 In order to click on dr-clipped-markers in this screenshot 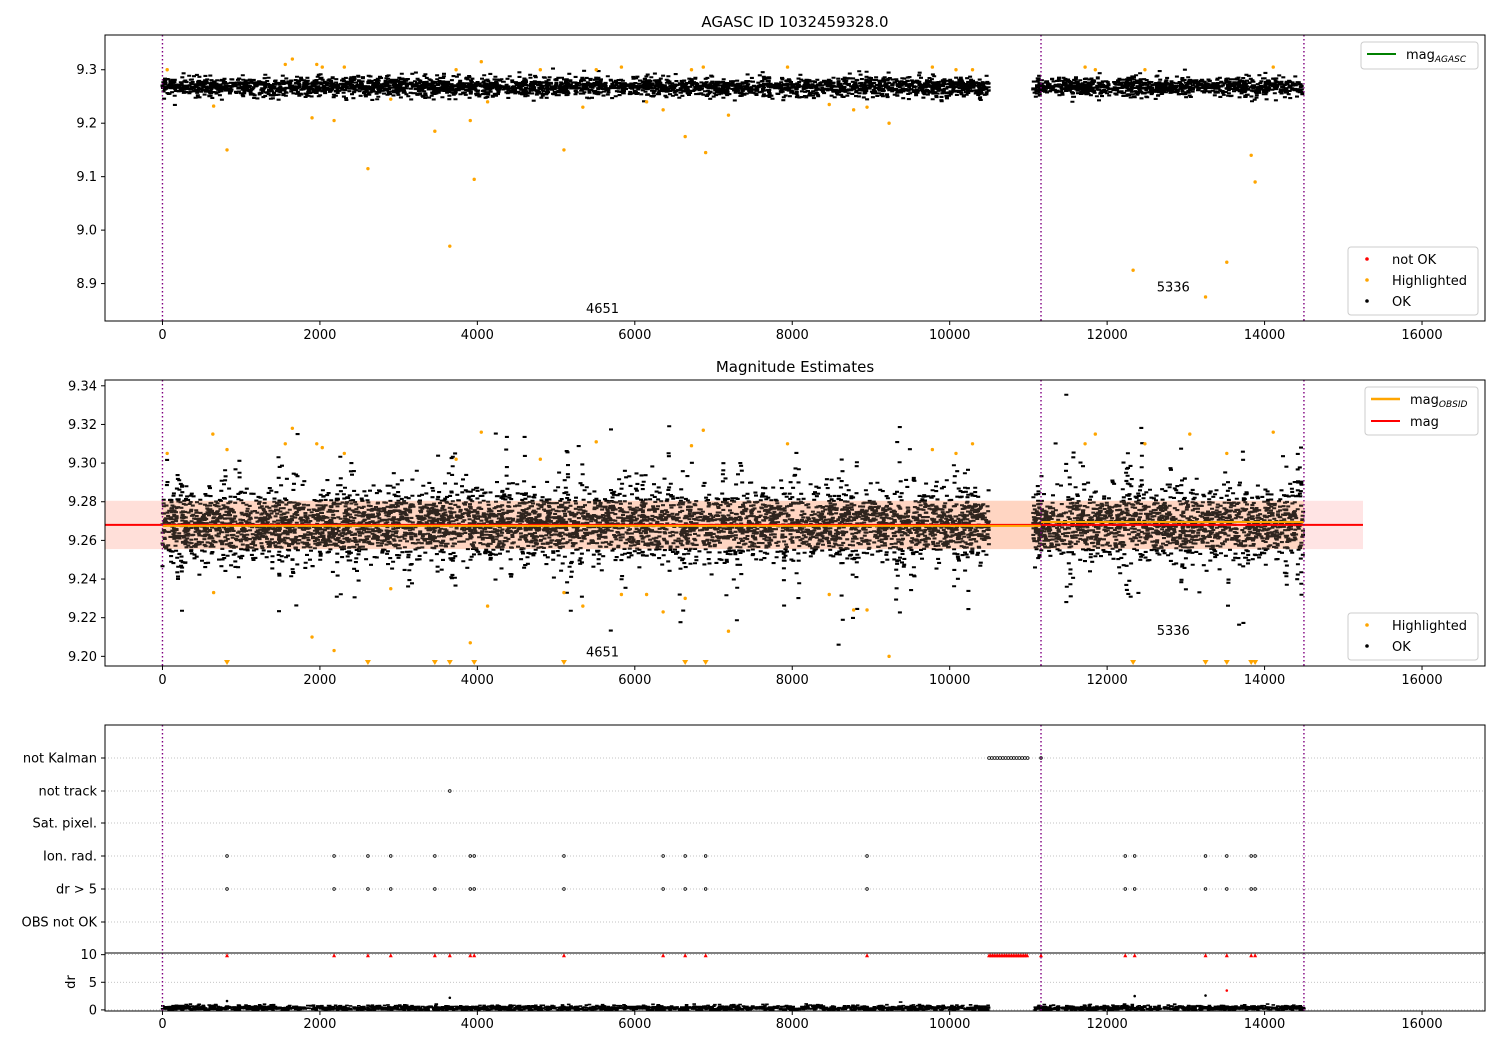, I will do `click(741, 955)`.